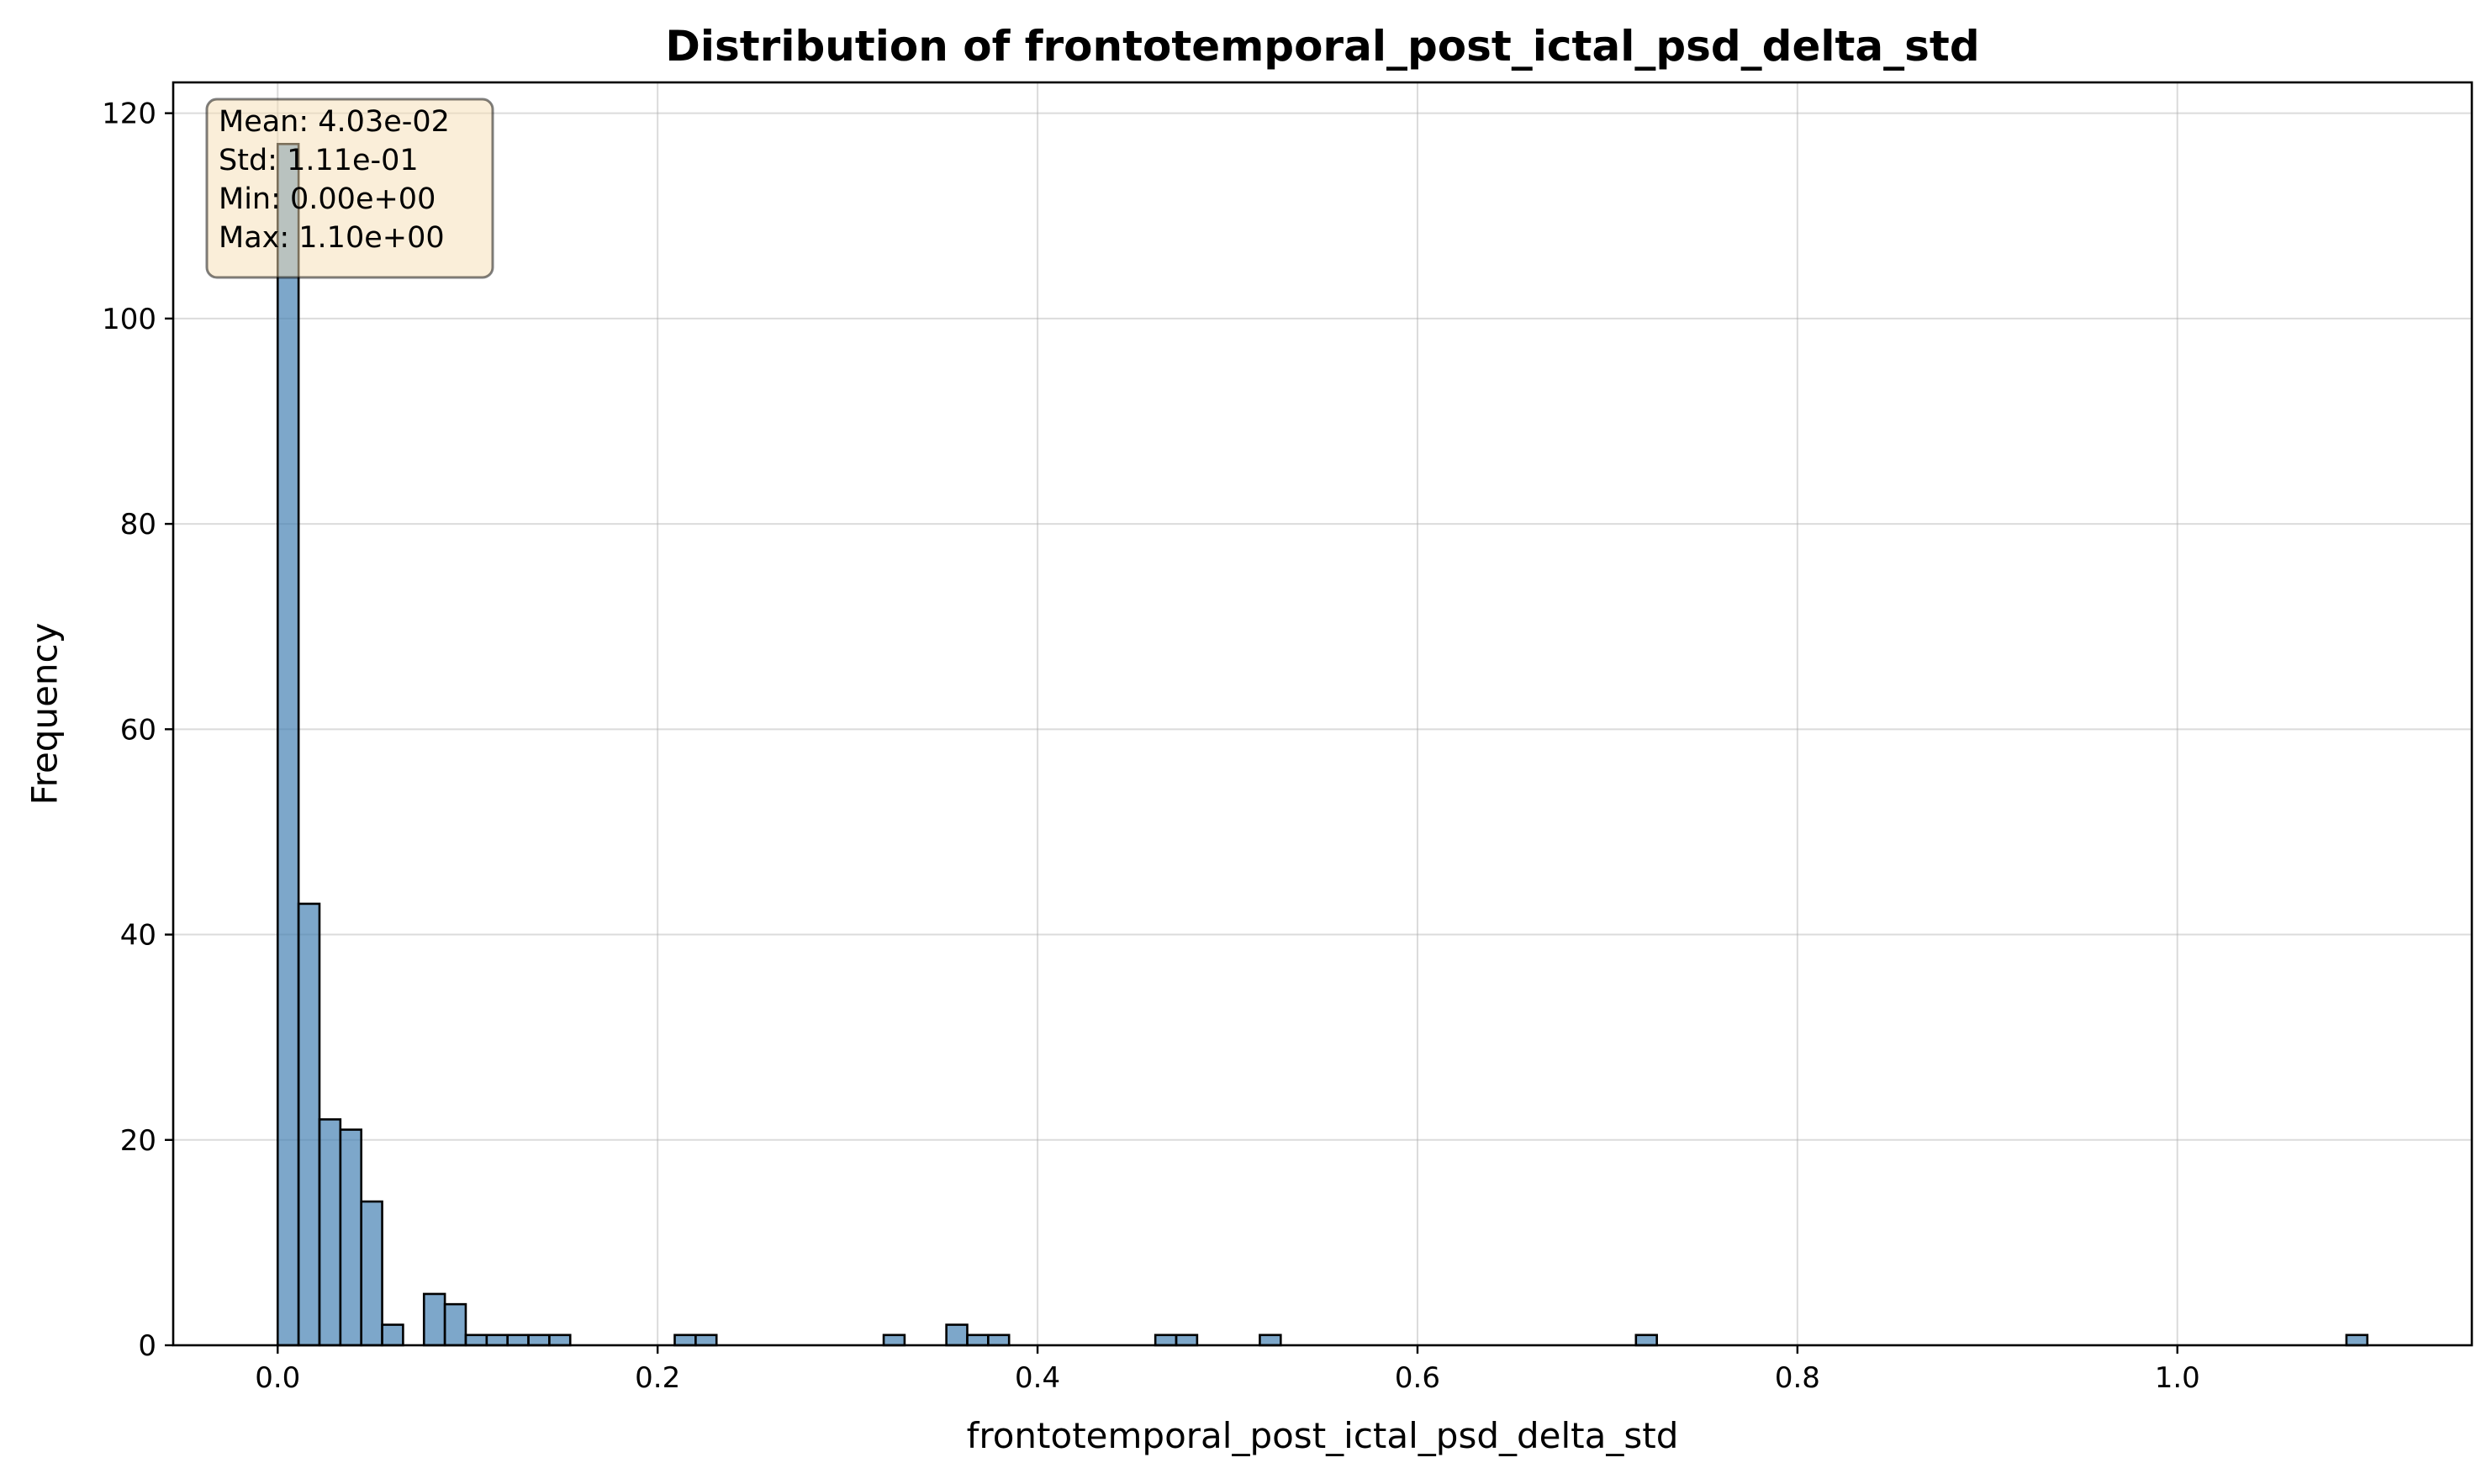 The width and height of the screenshot is (2492, 1484). Describe the element at coordinates (138, 524) in the screenshot. I see `y-tick-label: 80` at that location.